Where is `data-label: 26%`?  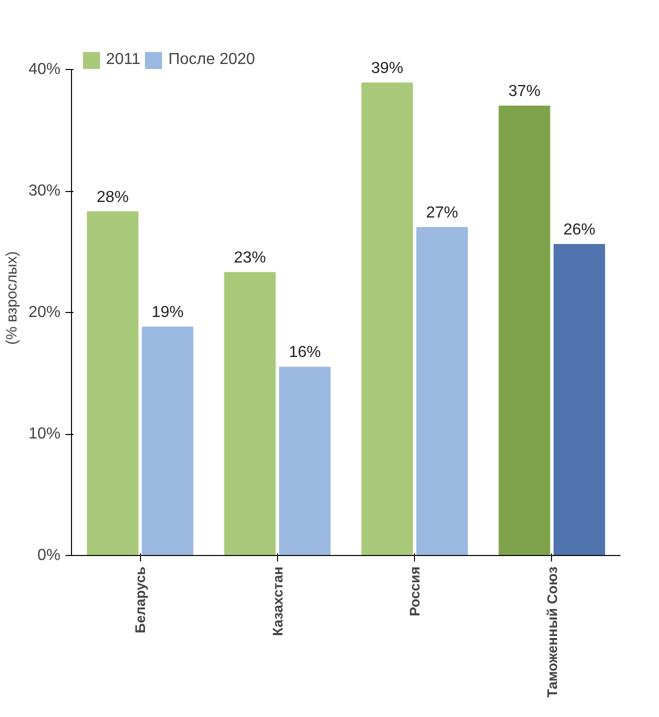 data-label: 26% is located at coordinates (579, 230).